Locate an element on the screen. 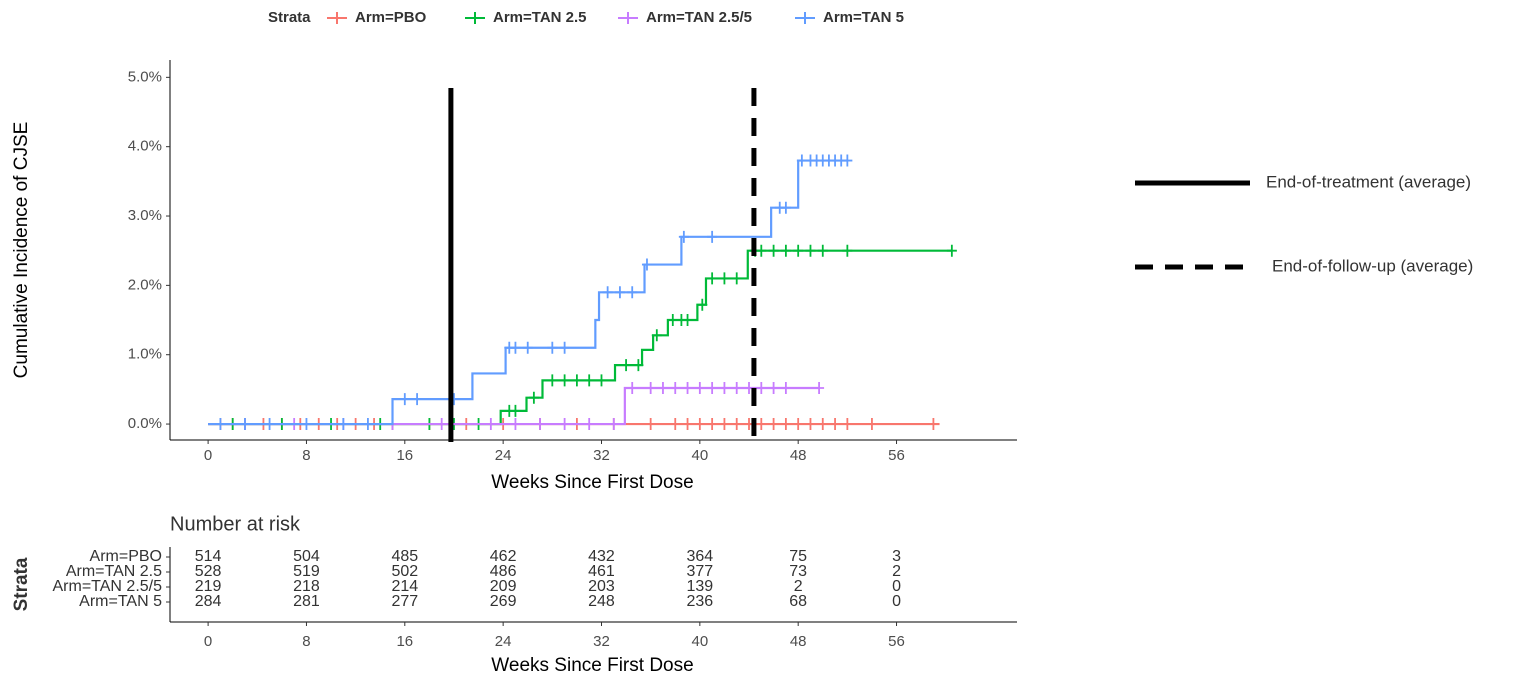 The width and height of the screenshot is (1528, 677). risk-count: 486 is located at coordinates (503, 571).